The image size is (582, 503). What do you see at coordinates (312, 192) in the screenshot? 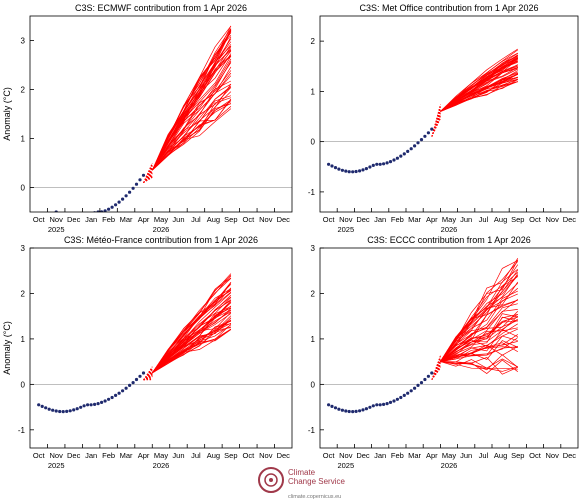
I see `y-tick-label: -1` at bounding box center [312, 192].